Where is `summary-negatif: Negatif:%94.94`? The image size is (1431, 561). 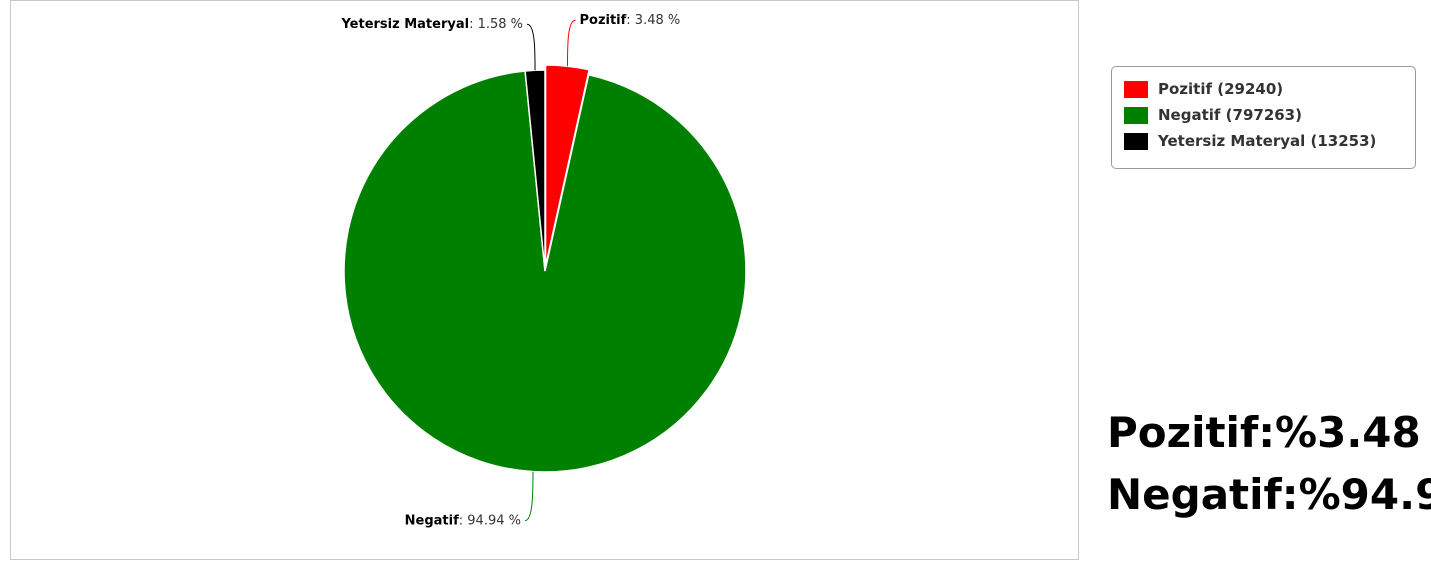
summary-negatif: Negatif:%94.94 is located at coordinates (1269, 494).